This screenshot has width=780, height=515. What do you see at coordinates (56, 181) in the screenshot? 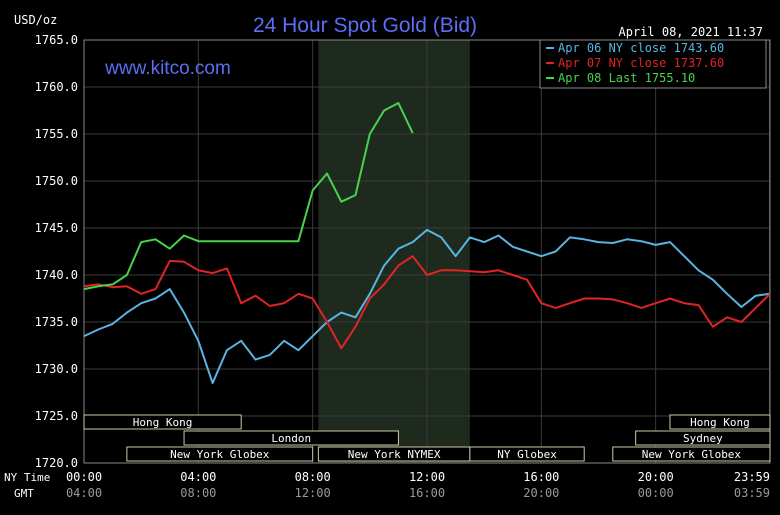
I see `y-tick-label: 1750.0` at bounding box center [56, 181].